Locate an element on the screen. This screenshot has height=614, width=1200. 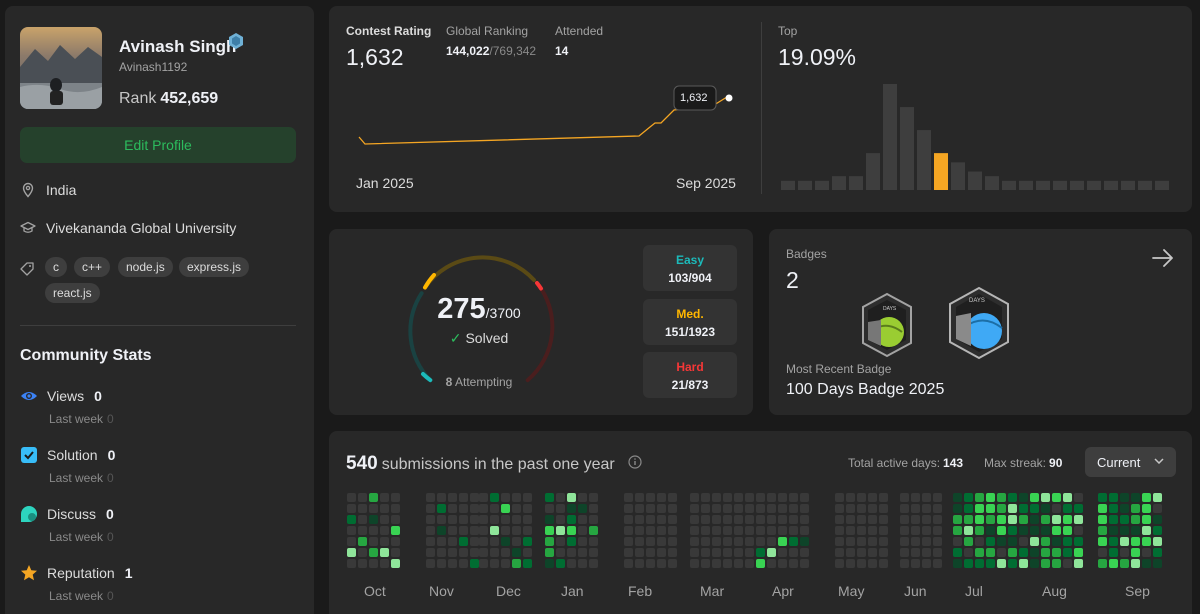
arrow-right-icon is located at coordinates (1163, 258).